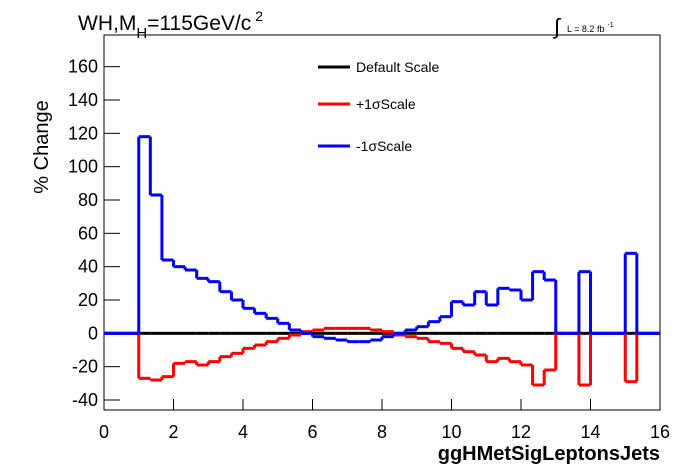 The height and width of the screenshot is (472, 696). I want to click on chart-title: WH,MH=115GeV/c 2, so click(170, 25).